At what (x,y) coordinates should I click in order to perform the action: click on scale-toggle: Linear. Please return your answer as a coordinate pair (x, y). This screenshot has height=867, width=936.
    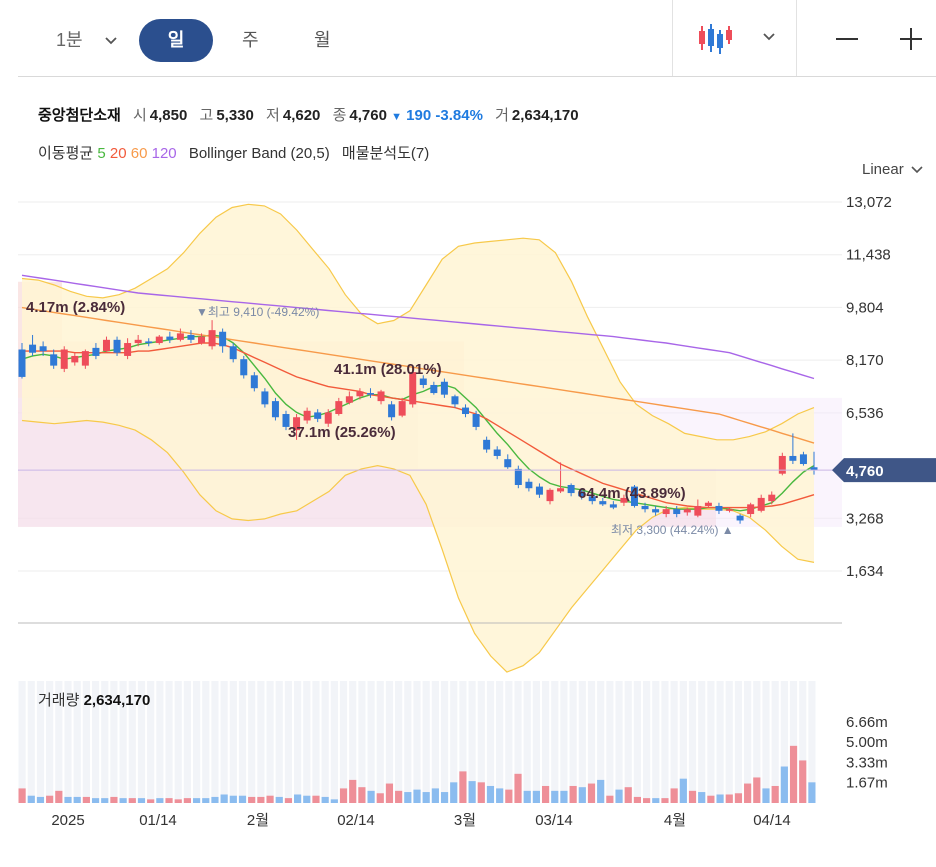
    Looking at the image, I should click on (892, 169).